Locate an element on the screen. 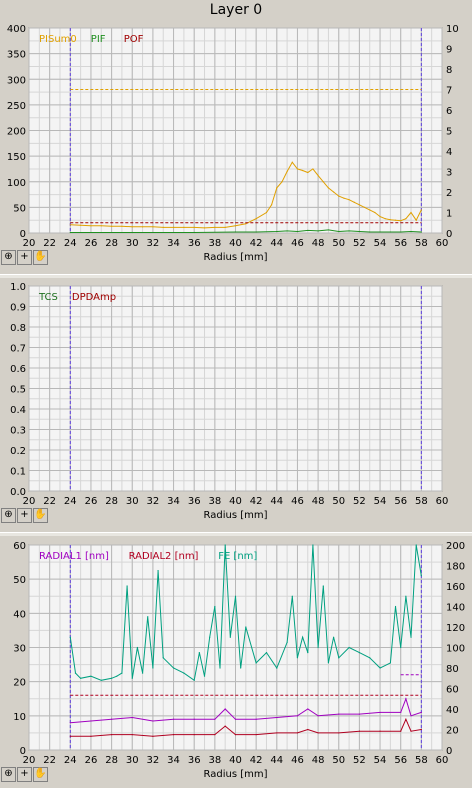 The width and height of the screenshot is (472, 788). y-tick-label: 0.9 is located at coordinates (18, 308).